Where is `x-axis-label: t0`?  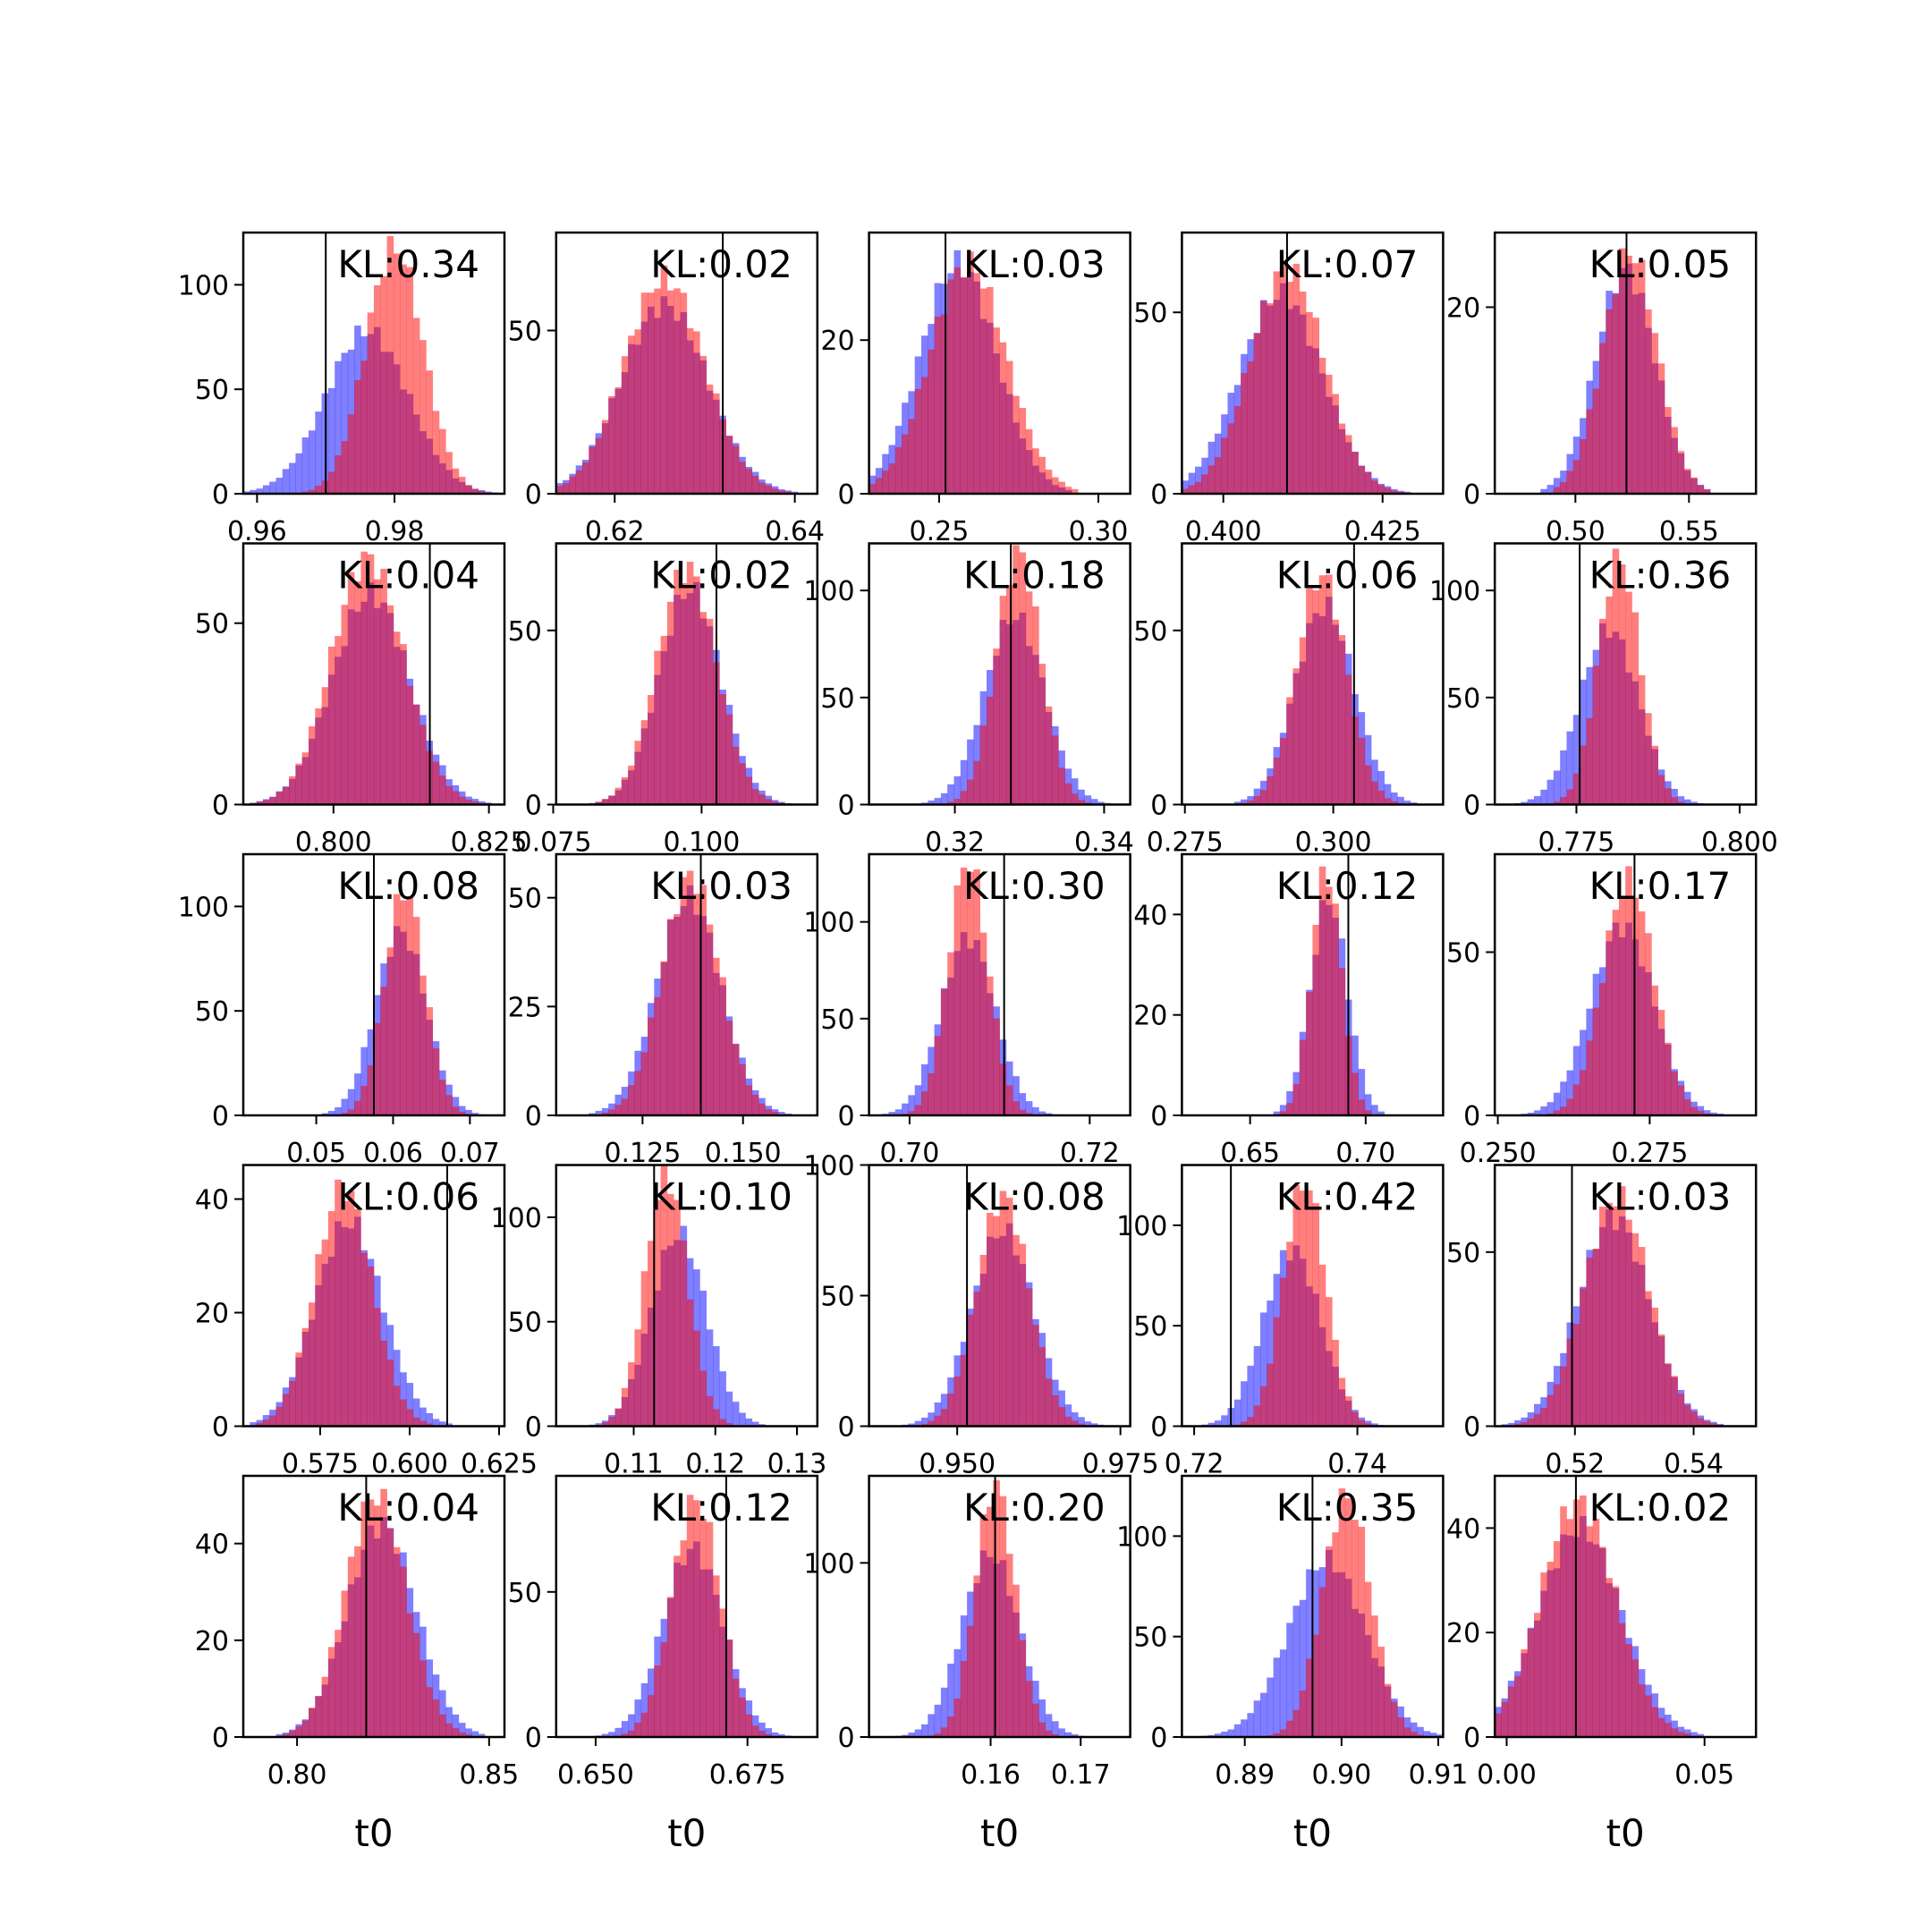
x-axis-label: t0 is located at coordinates (1312, 1833).